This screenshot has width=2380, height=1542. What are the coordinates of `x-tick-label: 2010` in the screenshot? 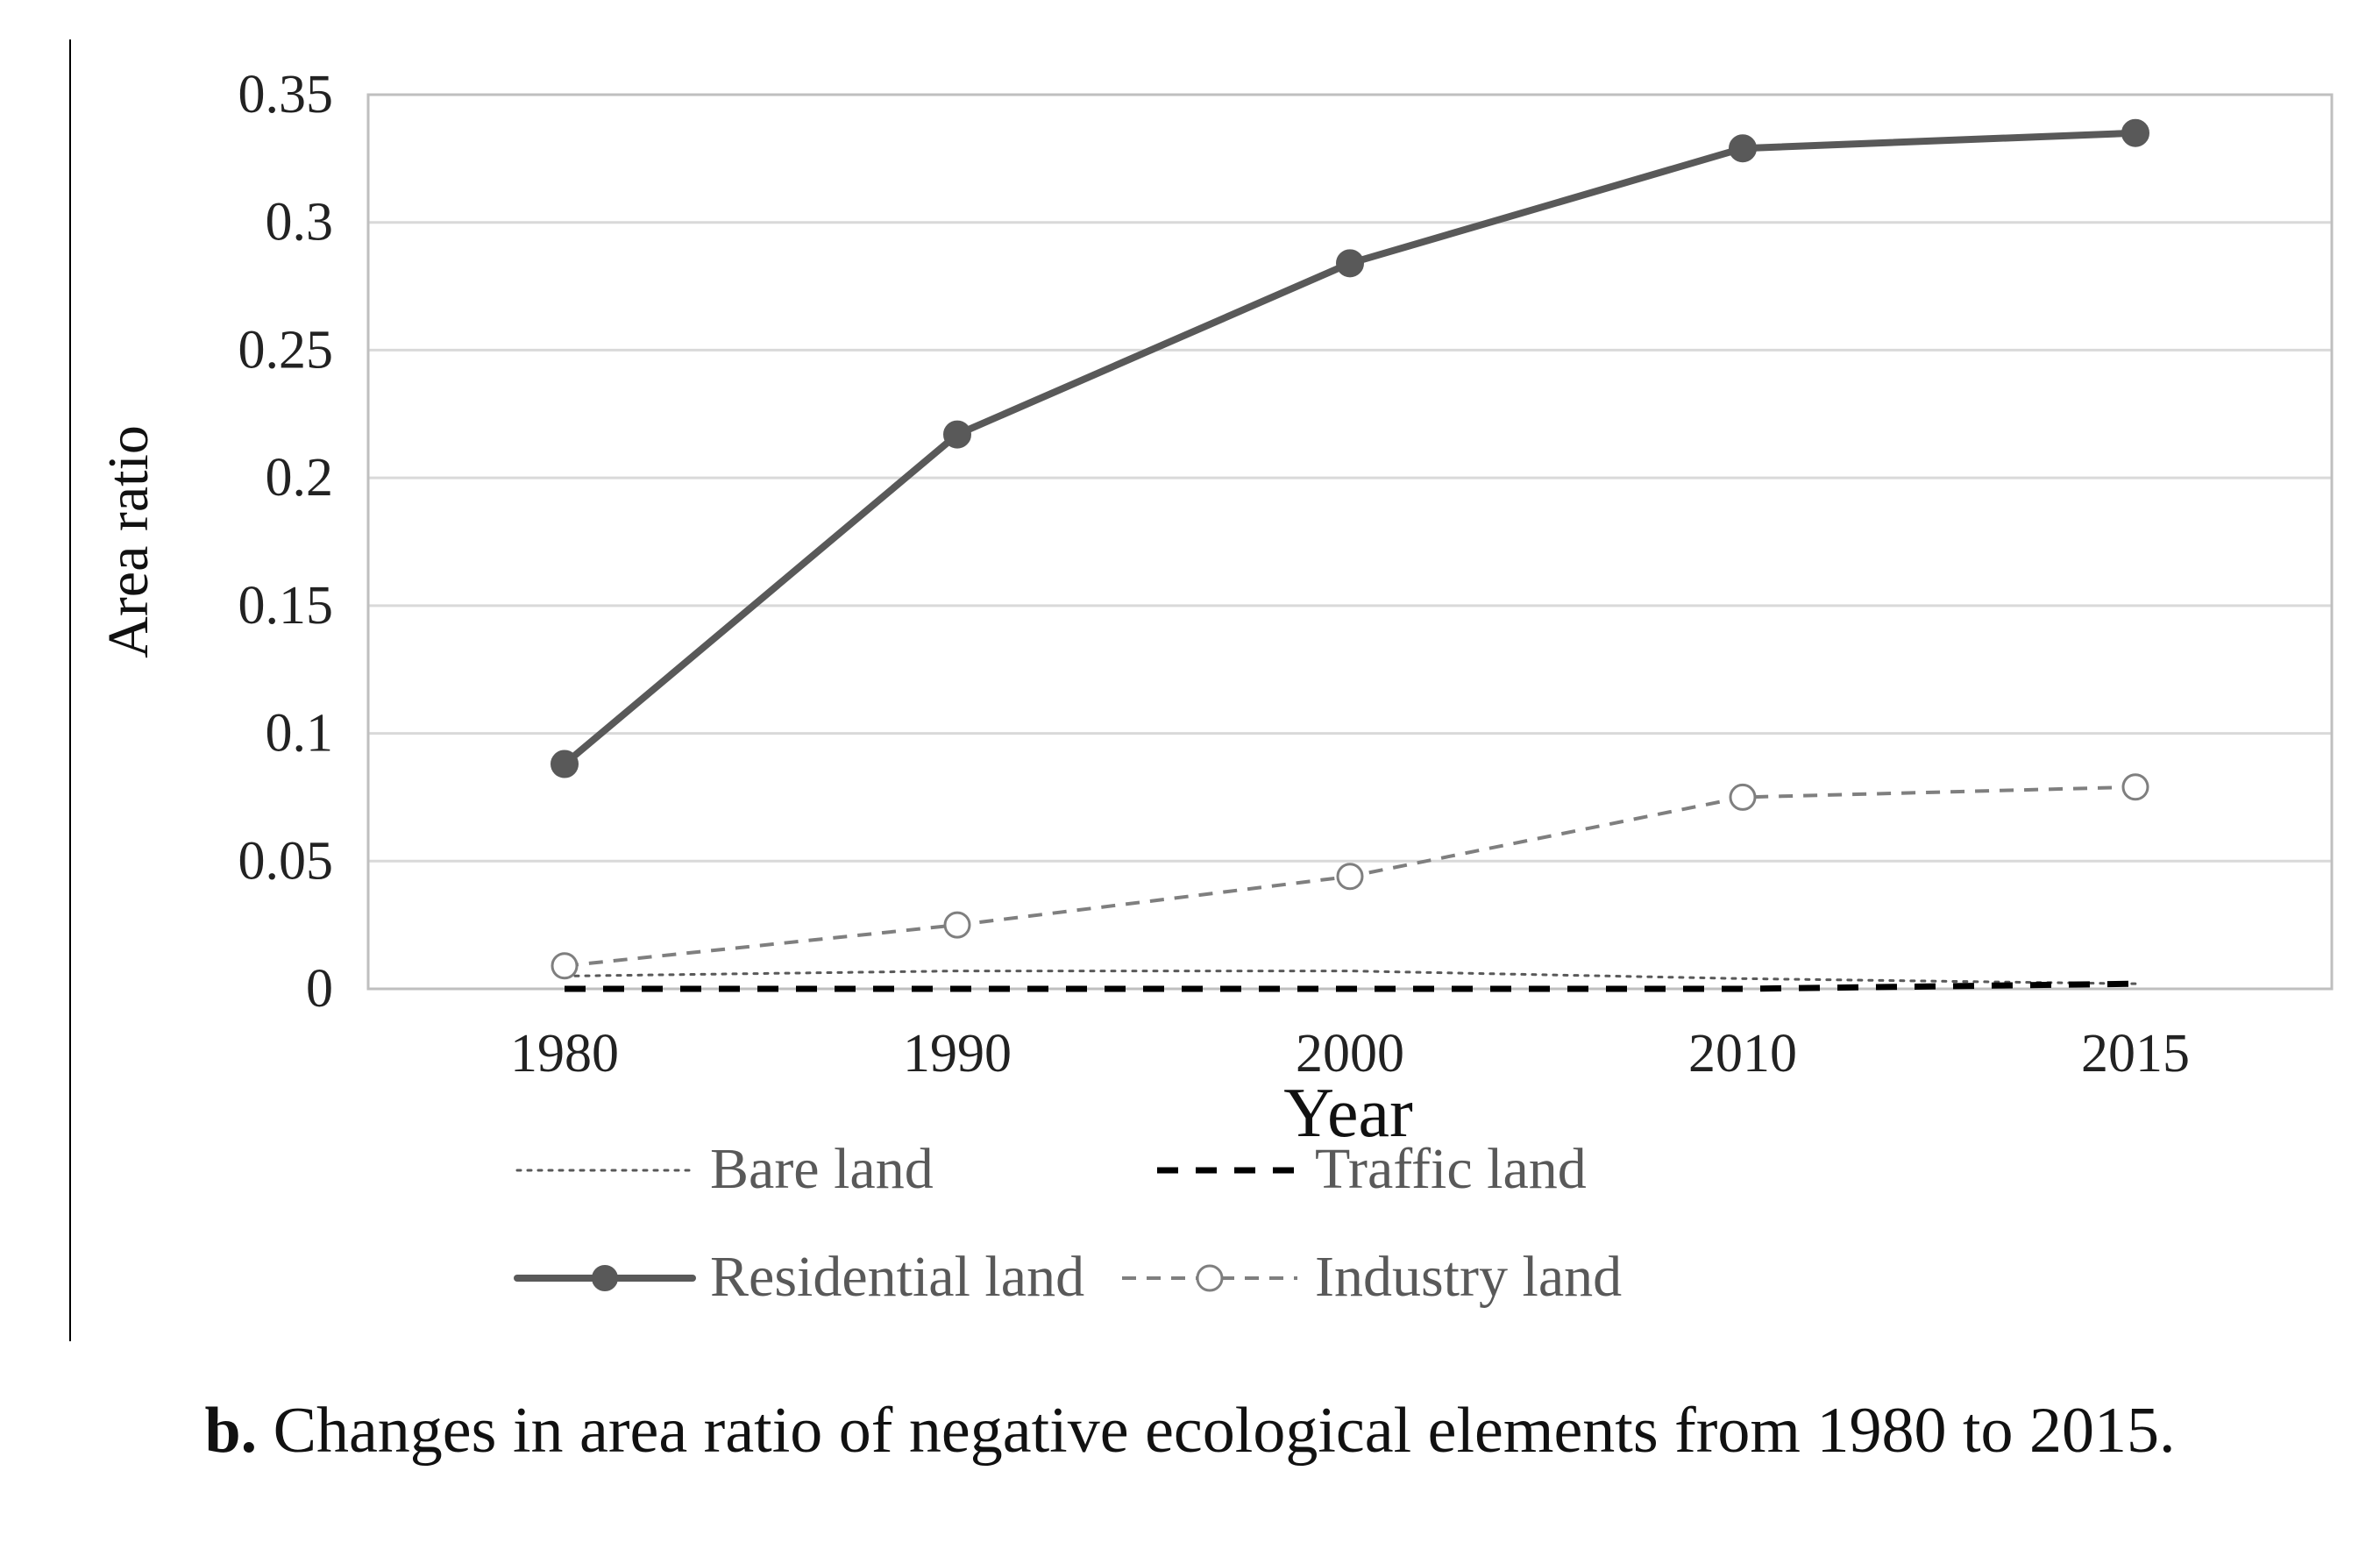 It's located at (1742, 1054).